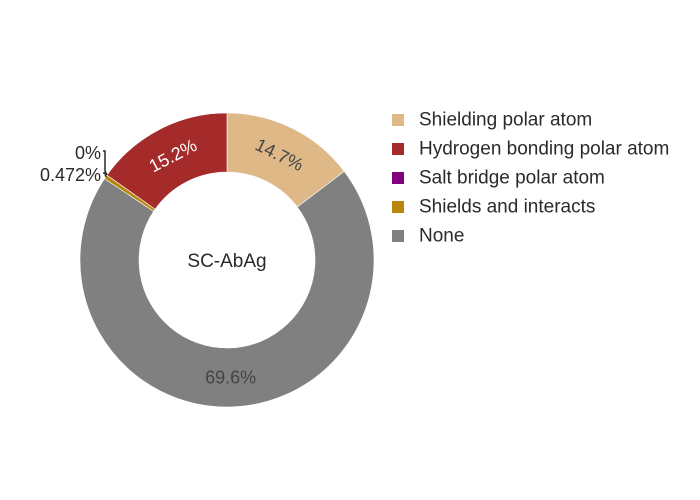 The image size is (700, 500). Describe the element at coordinates (105, 163) in the screenshot. I see `leader-line-salt-bridge-polar-atom` at that location.